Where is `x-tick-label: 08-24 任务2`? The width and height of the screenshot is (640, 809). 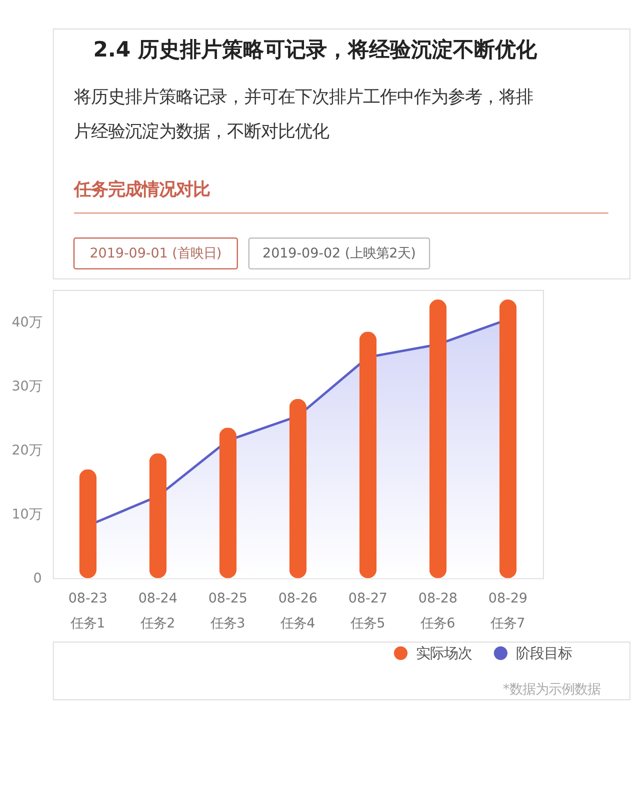
x-tick-label: 08-24 任务2 is located at coordinates (158, 612).